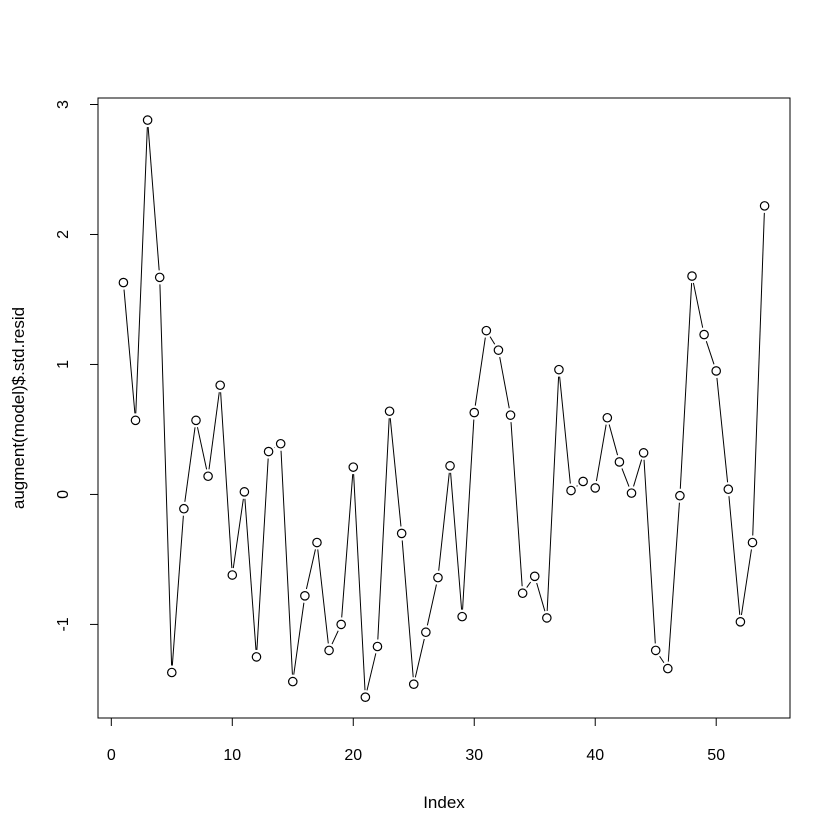  Describe the element at coordinates (63, 494) in the screenshot. I see `y-tick-label: 0` at that location.